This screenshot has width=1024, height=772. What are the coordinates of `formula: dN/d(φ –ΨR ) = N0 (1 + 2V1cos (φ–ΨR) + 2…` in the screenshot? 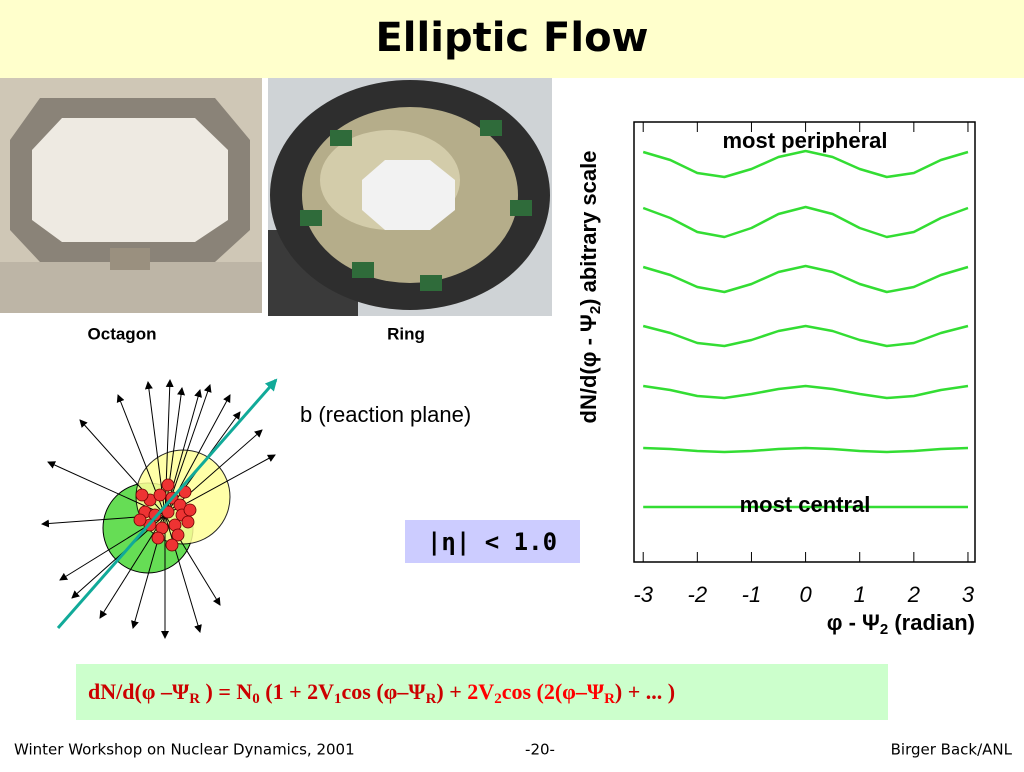 It's located at (381, 693).